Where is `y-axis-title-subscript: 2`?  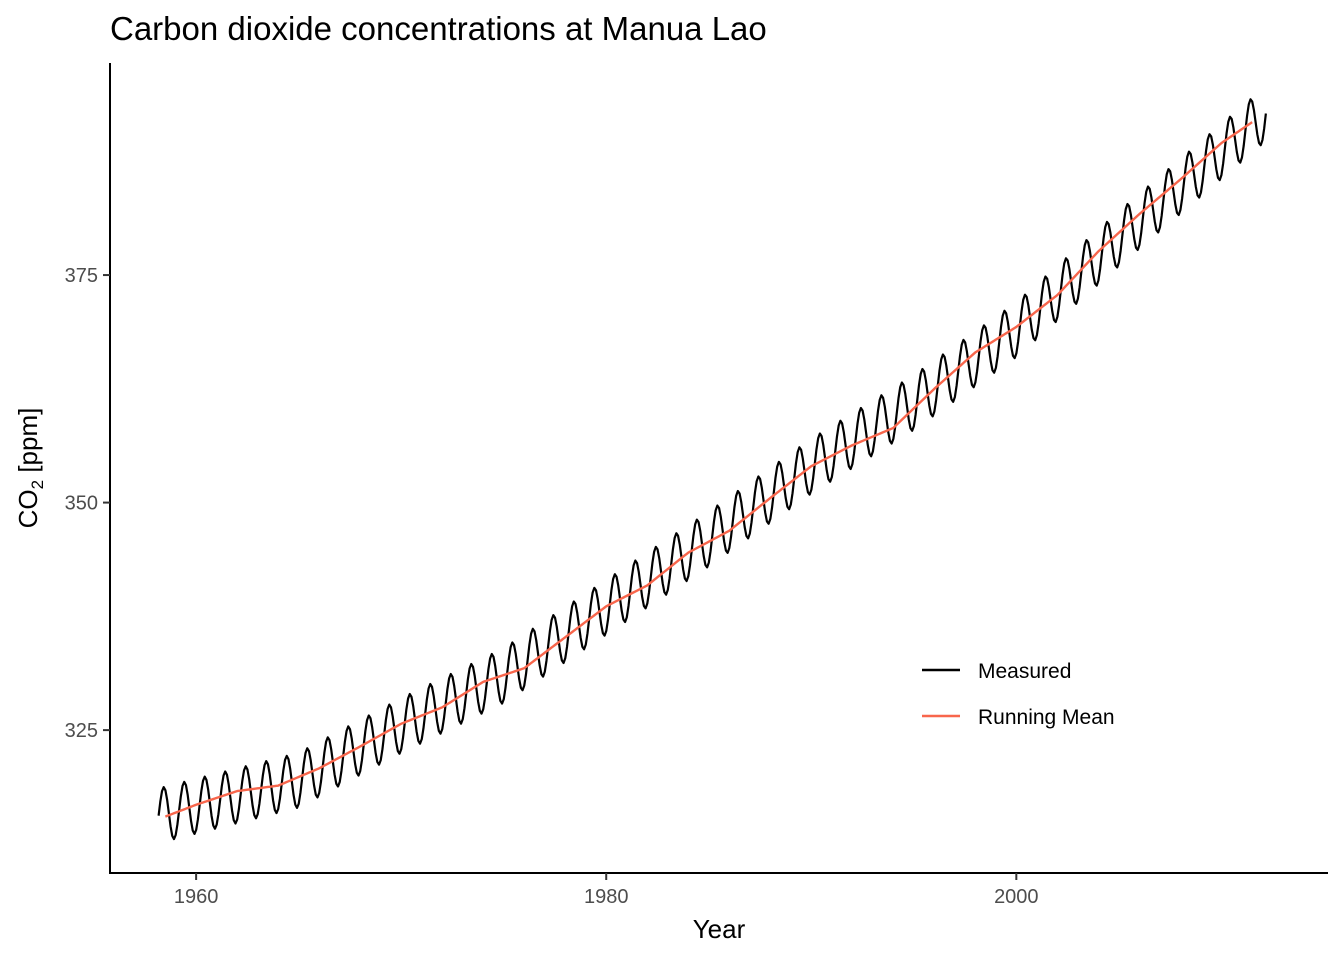
y-axis-title-subscript: 2 is located at coordinates (37, 484).